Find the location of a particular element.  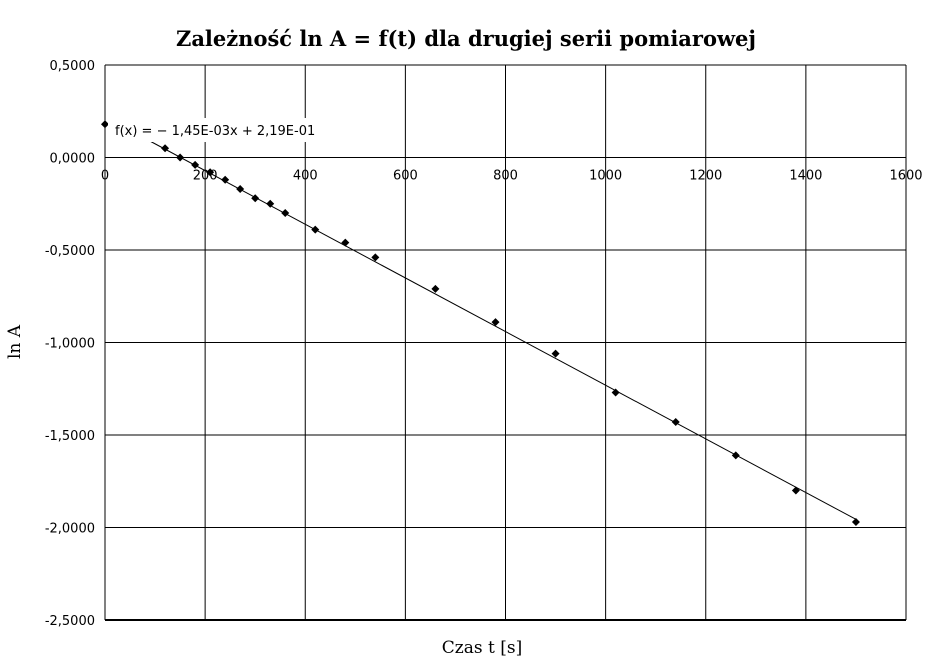

x-tick-label: 1200 is located at coordinates (705, 176).